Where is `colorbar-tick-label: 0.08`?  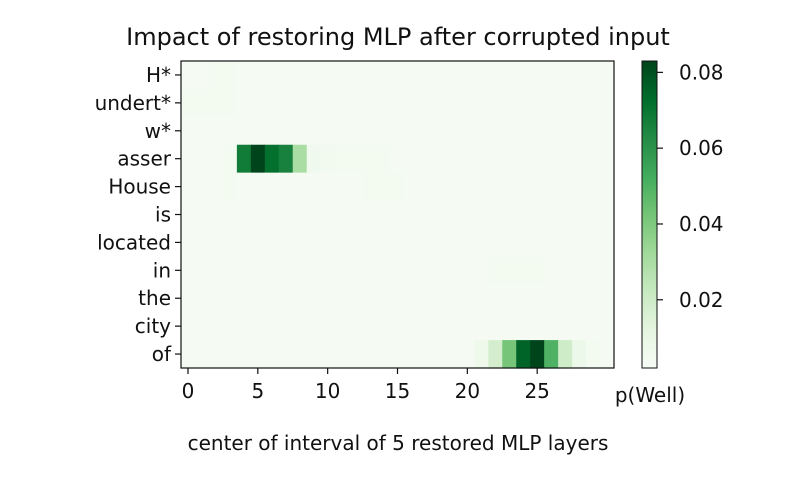 colorbar-tick-label: 0.08 is located at coordinates (701, 72).